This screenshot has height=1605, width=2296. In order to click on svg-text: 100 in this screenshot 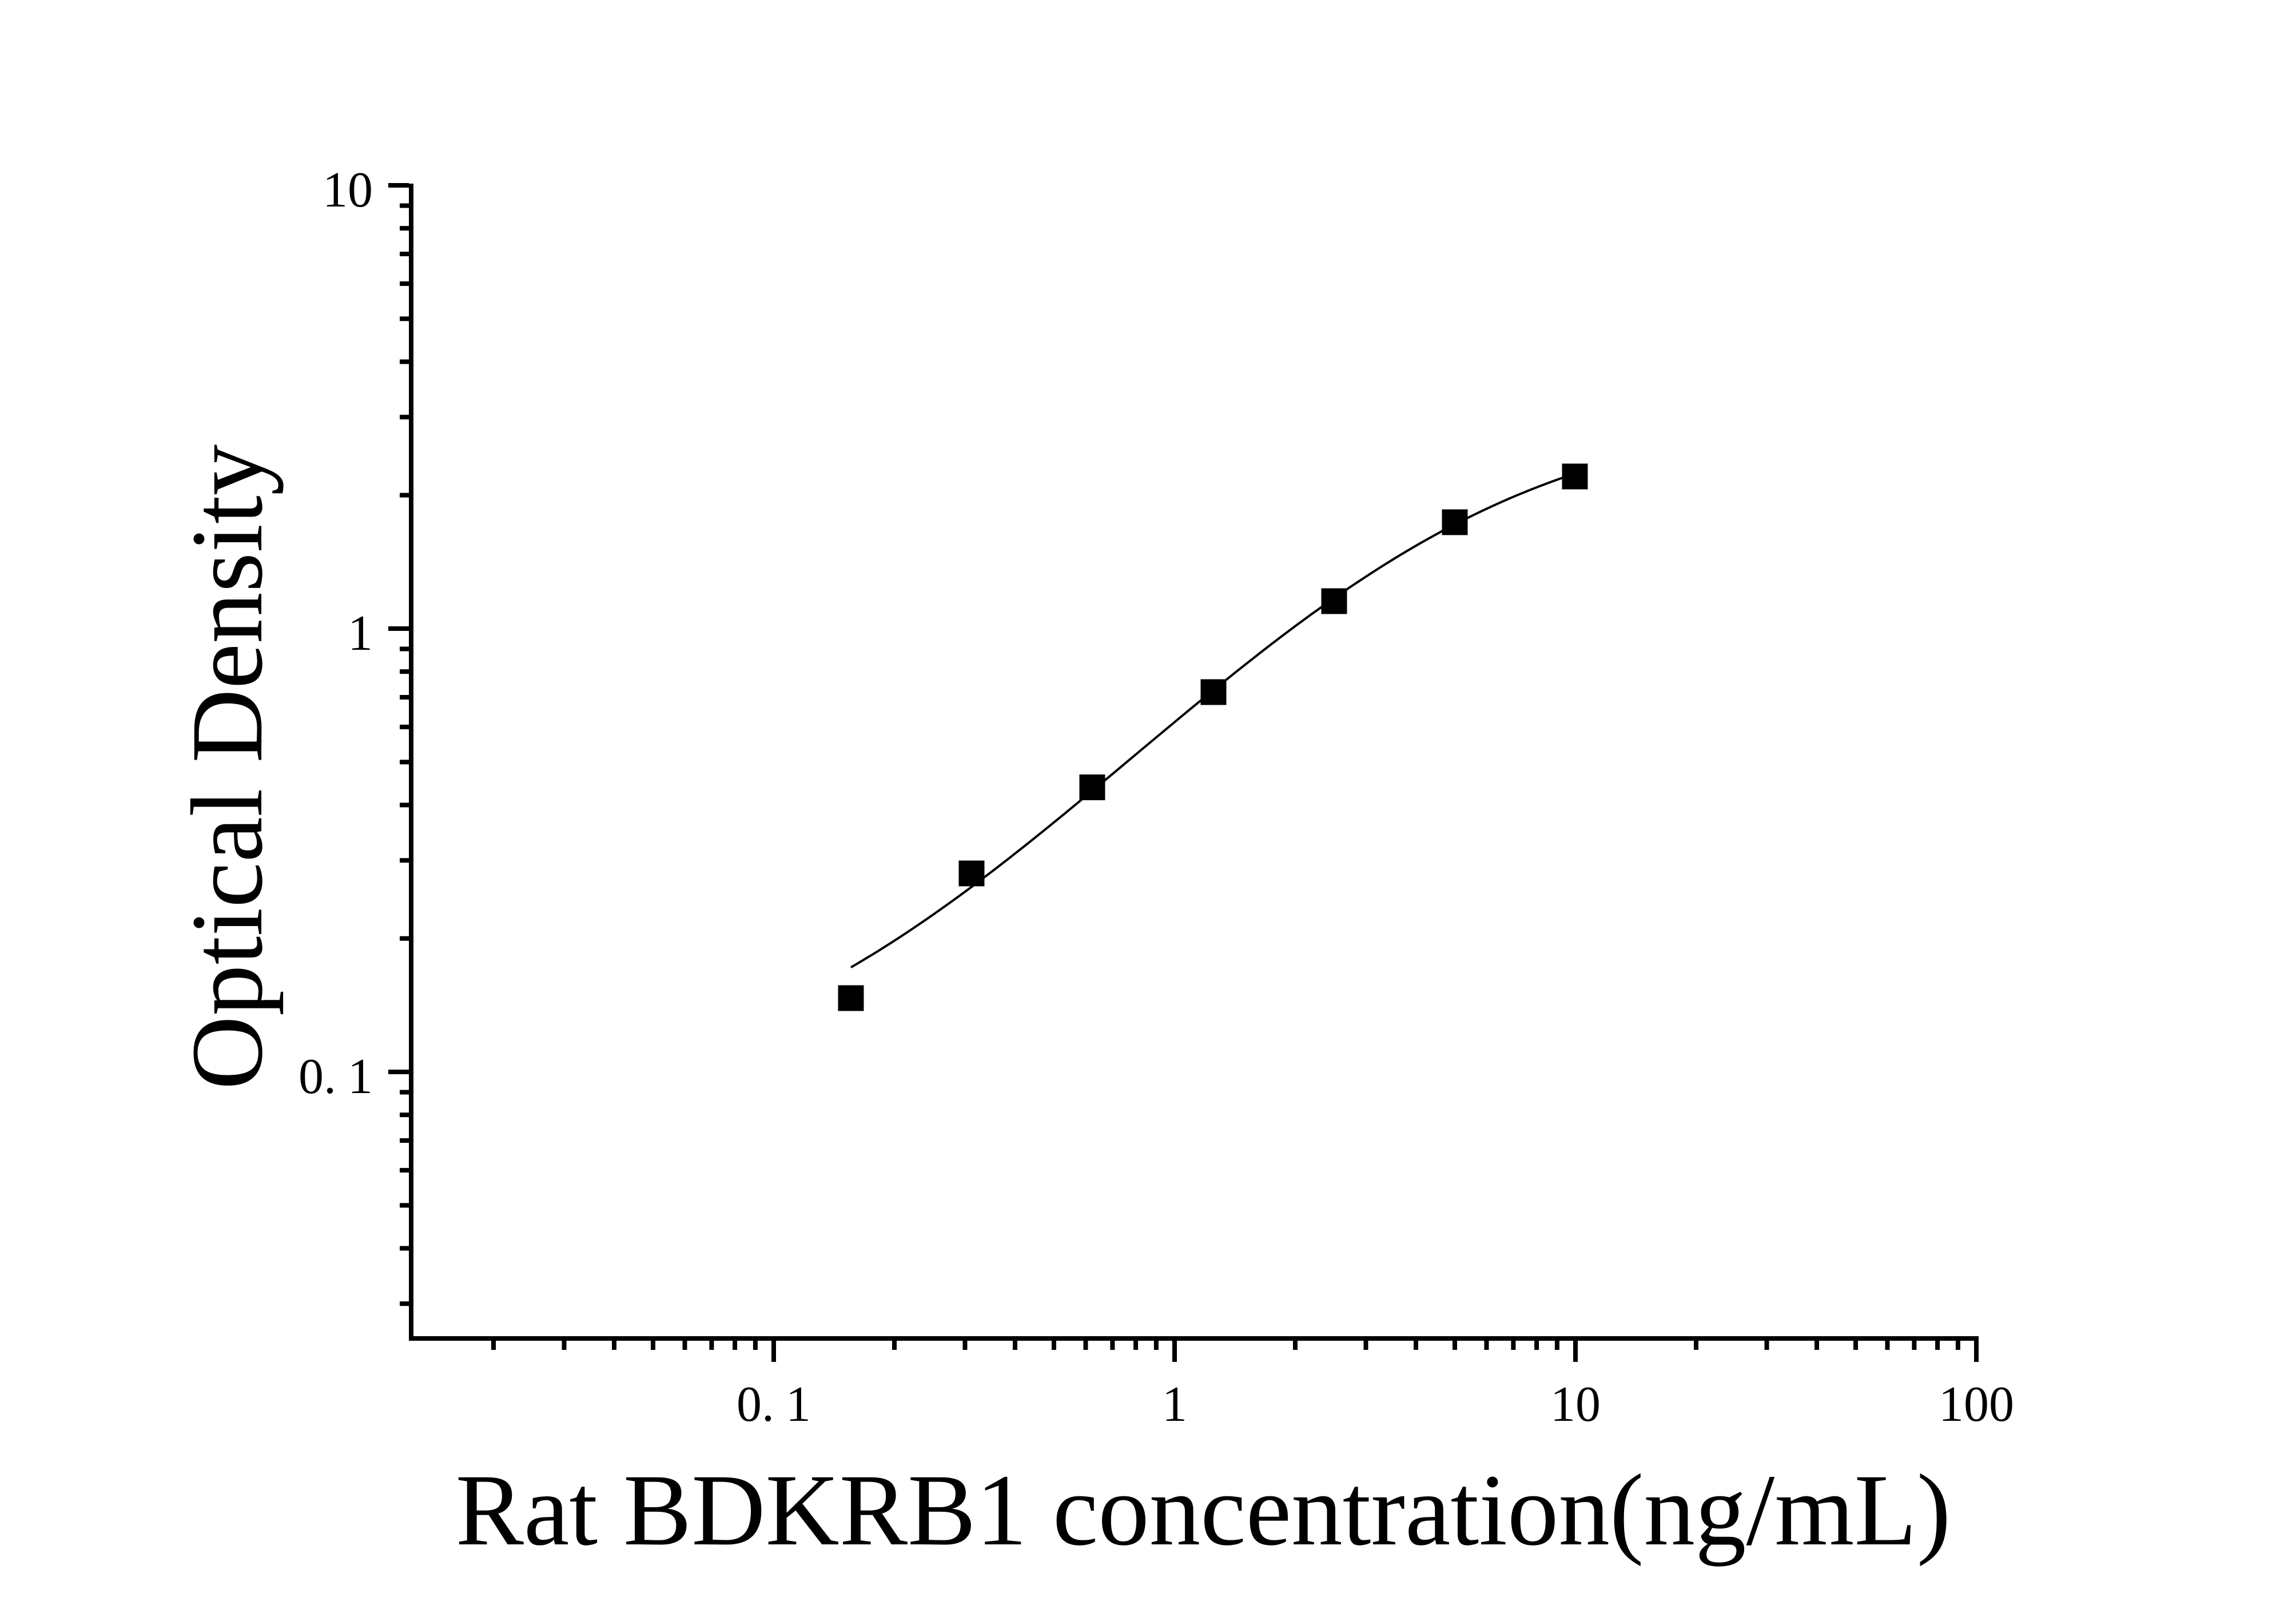, I will do `click(1977, 1404)`.